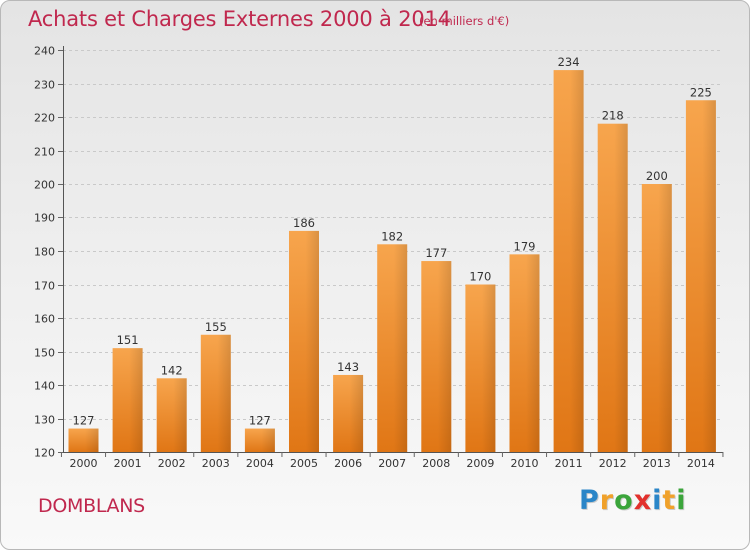 Image resolution: width=750 pixels, height=550 pixels. What do you see at coordinates (589, 500) in the screenshot?
I see `logo-letter: P` at bounding box center [589, 500].